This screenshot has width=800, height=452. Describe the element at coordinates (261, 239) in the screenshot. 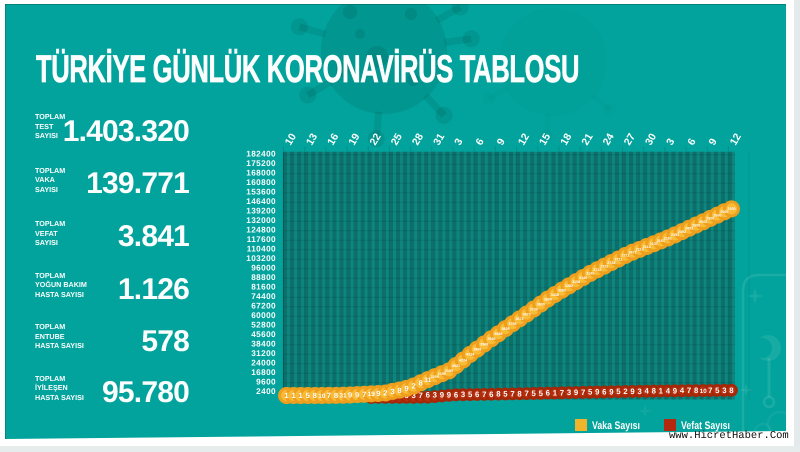

I see `svg-text: 117600` at that location.